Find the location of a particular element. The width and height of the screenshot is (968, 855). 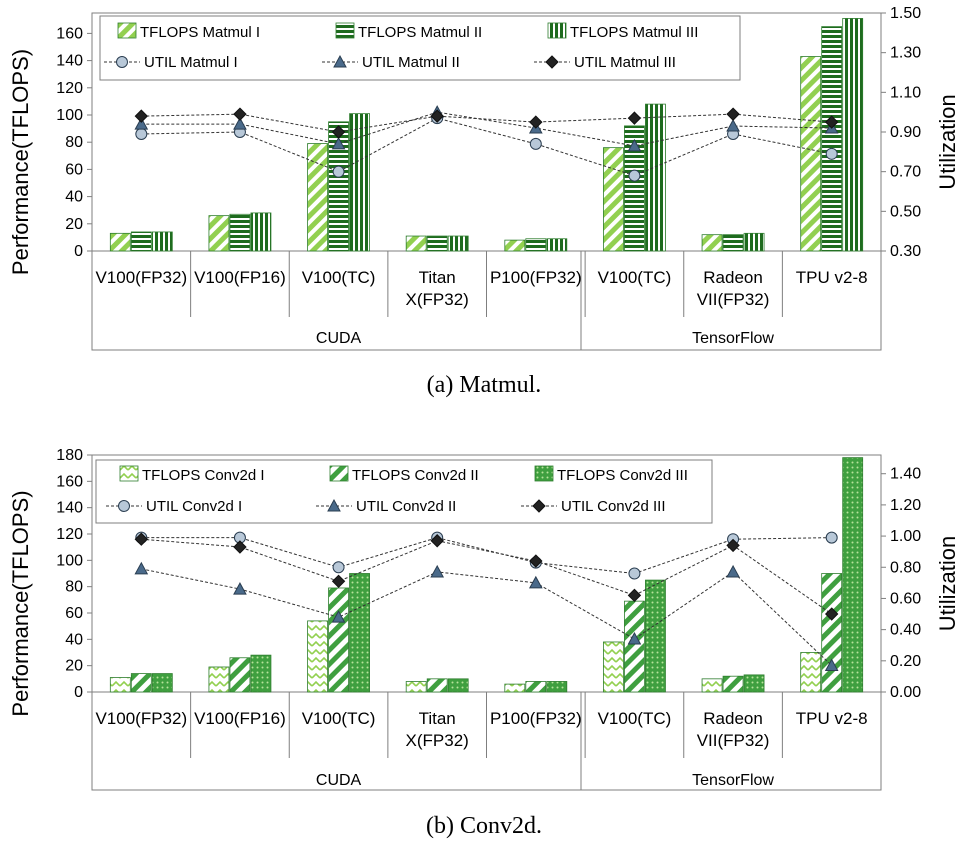

category-label: P100(FP32) is located at coordinates (536, 277).